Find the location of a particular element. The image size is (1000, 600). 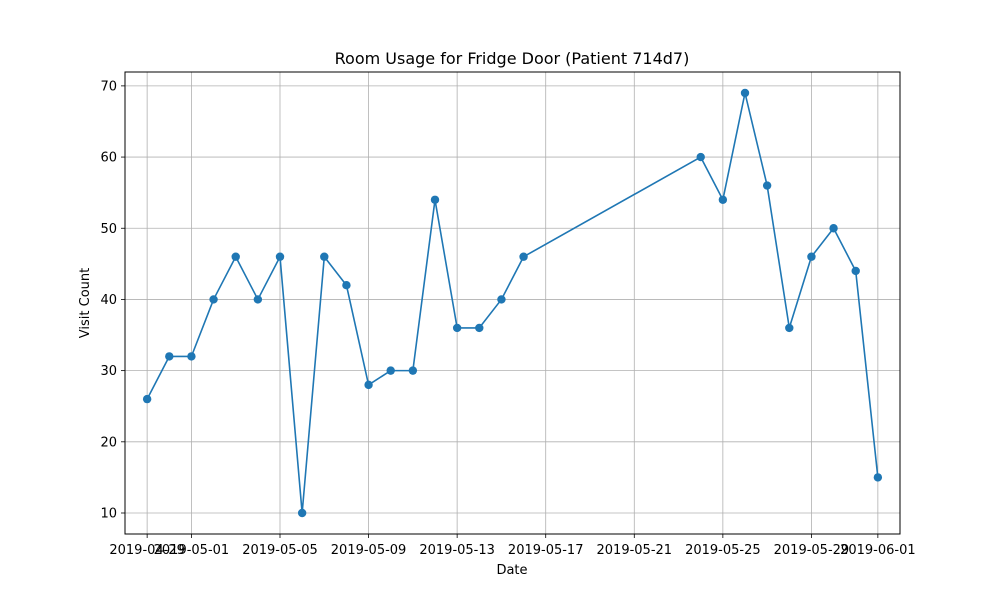

y-tick-label: 40 is located at coordinates (108, 300).